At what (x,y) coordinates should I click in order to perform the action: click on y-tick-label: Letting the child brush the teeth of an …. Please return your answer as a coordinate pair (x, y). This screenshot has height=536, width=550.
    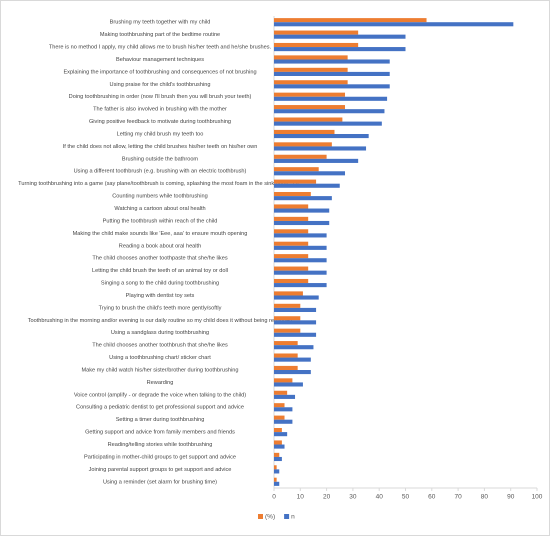
    Looking at the image, I should click on (160, 271).